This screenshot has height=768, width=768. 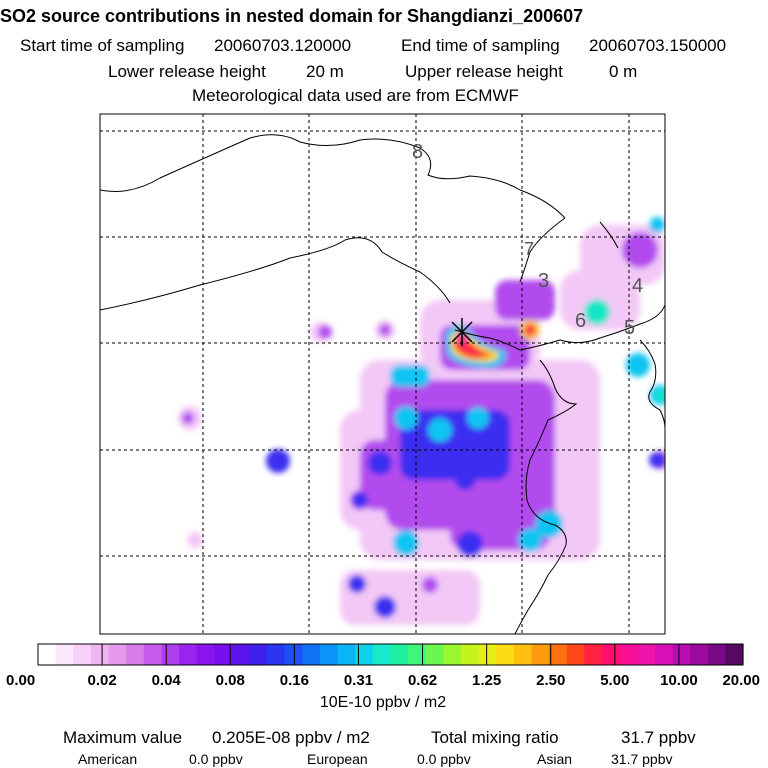 I want to click on lower-height-value: 20 m, so click(x=325, y=71).